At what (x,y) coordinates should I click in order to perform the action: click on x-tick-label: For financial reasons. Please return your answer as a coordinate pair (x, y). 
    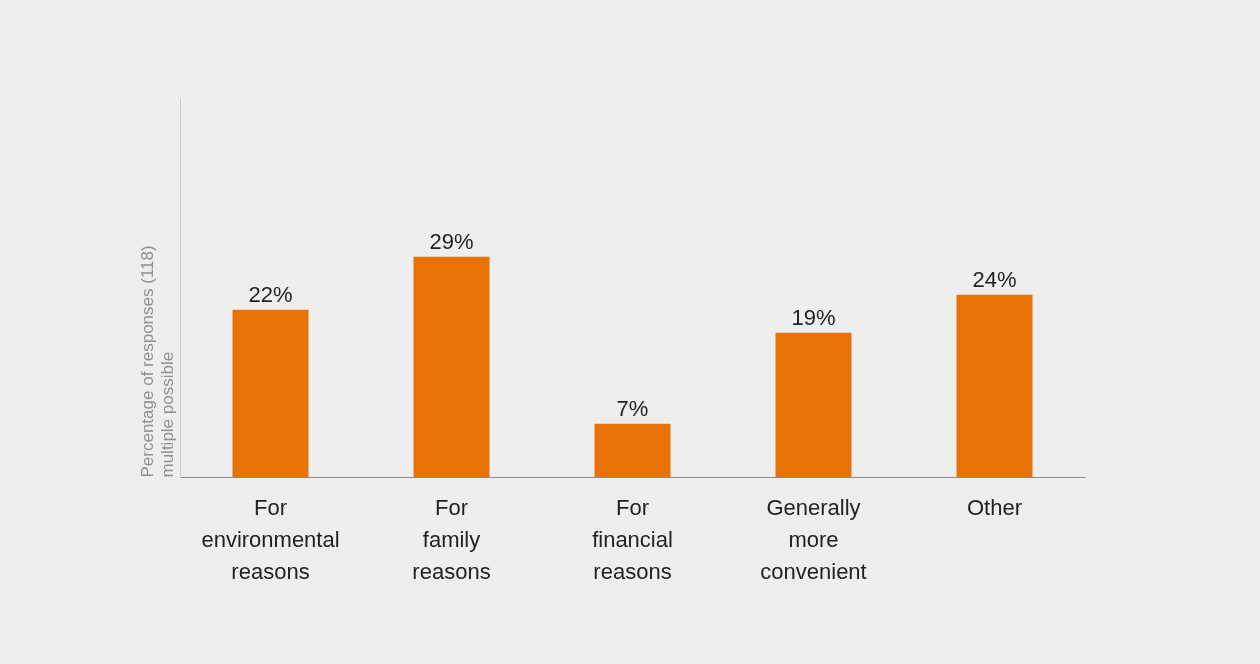
    Looking at the image, I should click on (632, 539).